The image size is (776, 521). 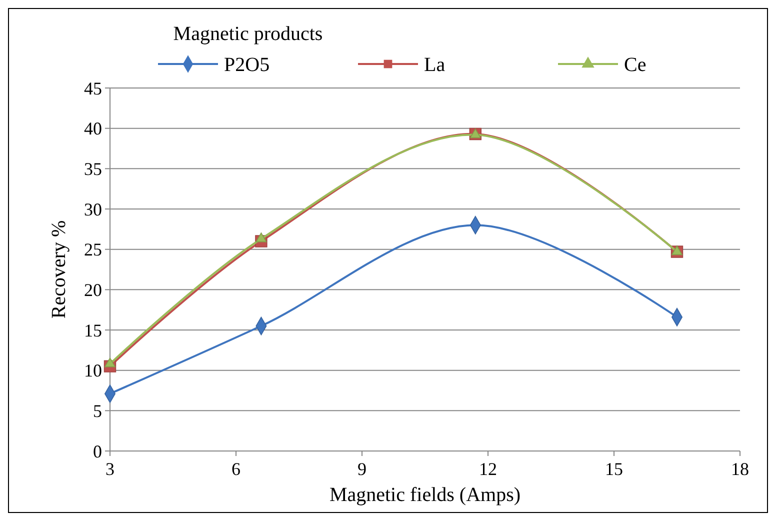 I want to click on y-tick-label: 5, so click(x=97, y=410).